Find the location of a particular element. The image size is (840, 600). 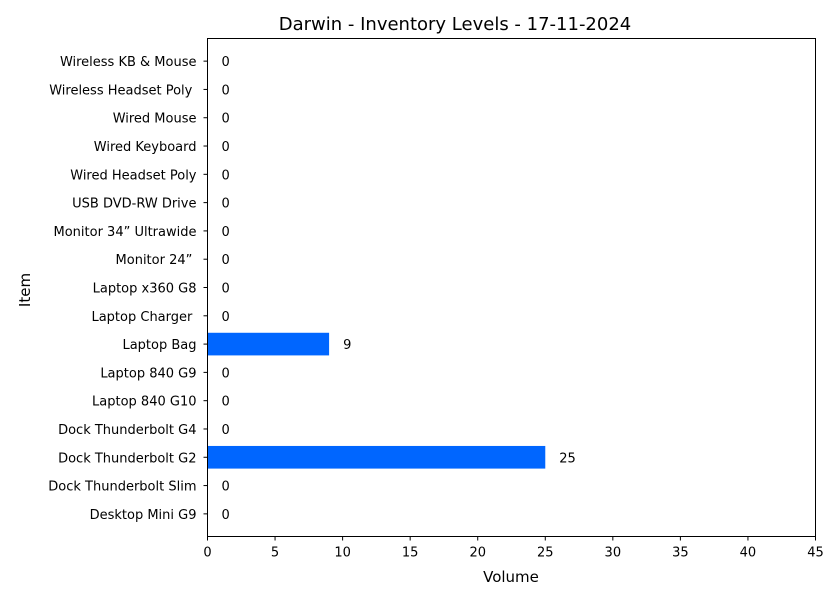

data-label-wired-keyboard: 0 is located at coordinates (226, 147).